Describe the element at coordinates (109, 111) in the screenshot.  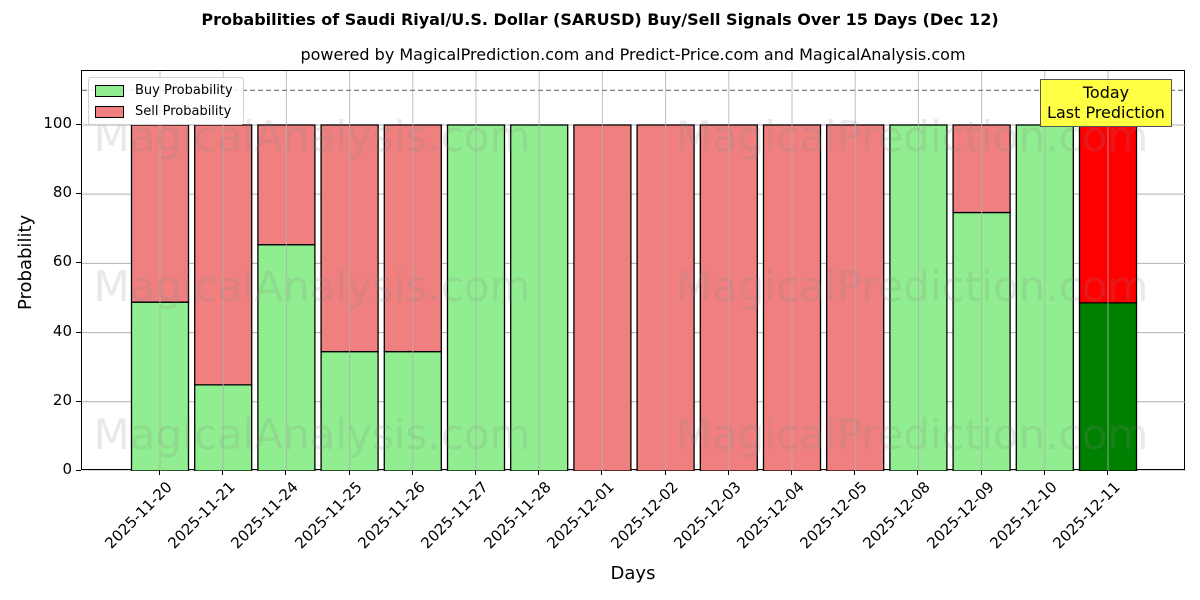
I see `sell-swatch-icon` at that location.